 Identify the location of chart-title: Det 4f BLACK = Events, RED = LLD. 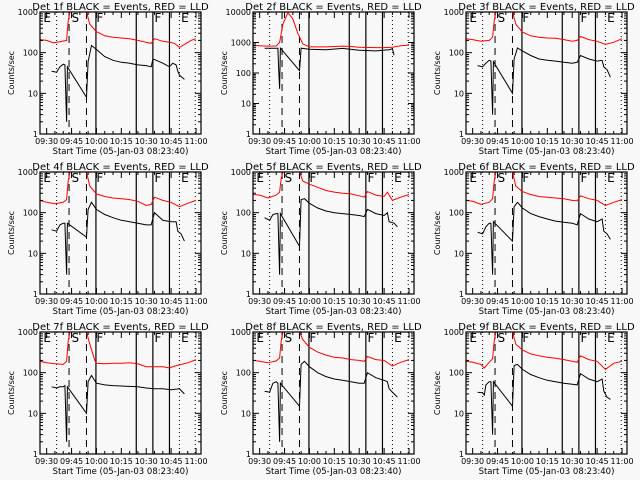
(120, 167).